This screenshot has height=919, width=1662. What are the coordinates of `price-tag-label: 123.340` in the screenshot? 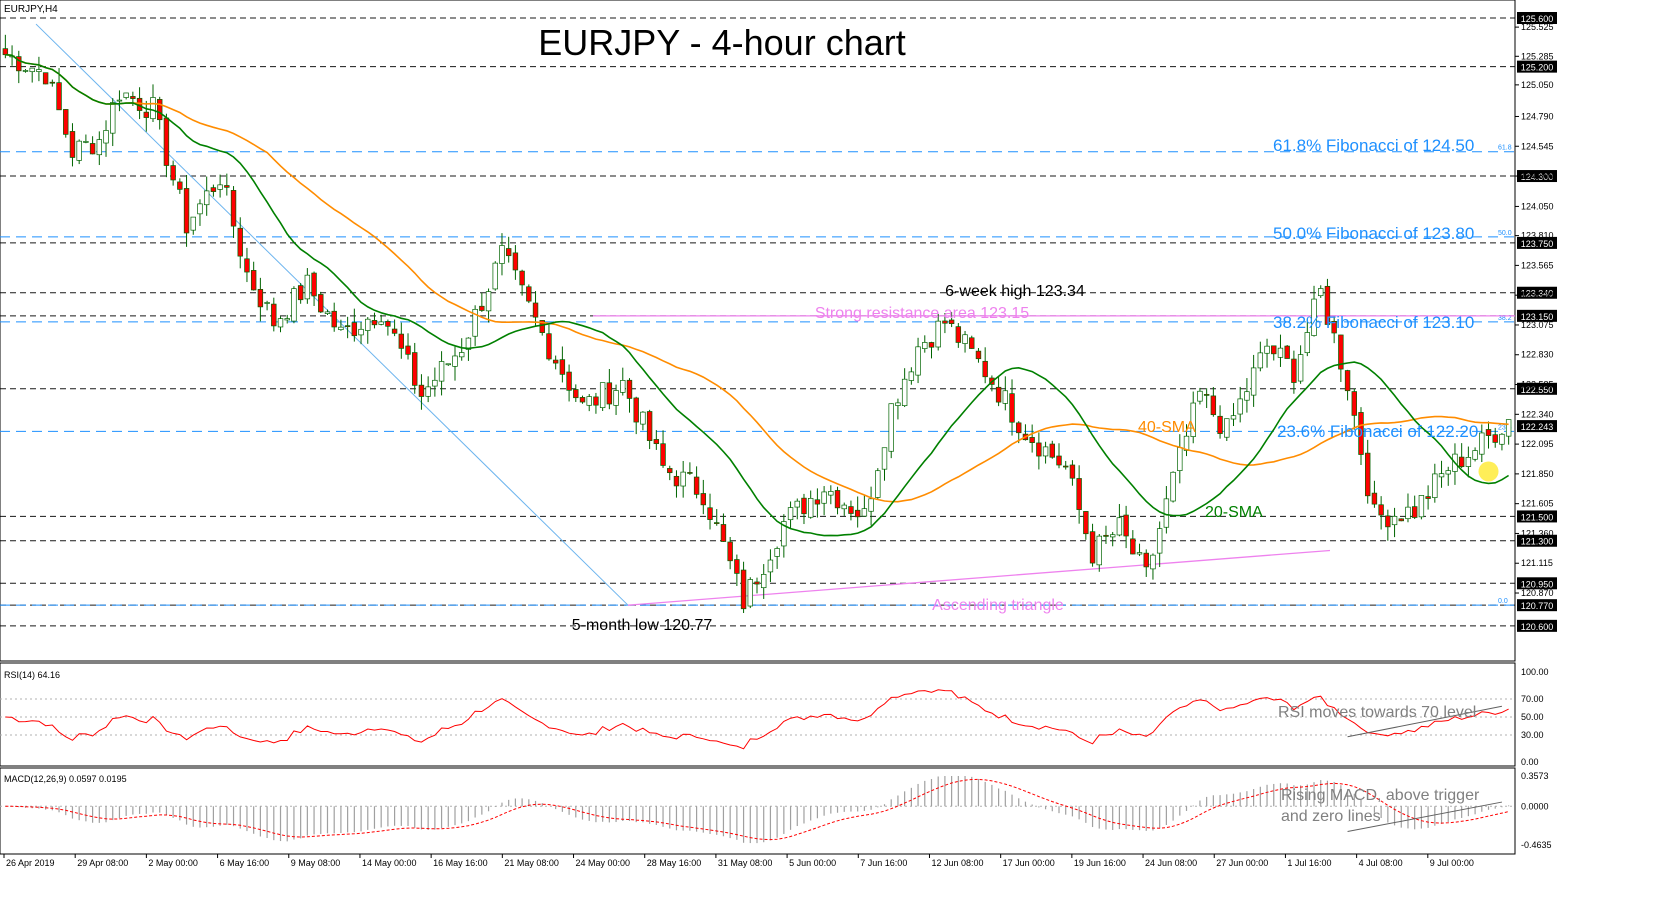 It's located at (1537, 294).